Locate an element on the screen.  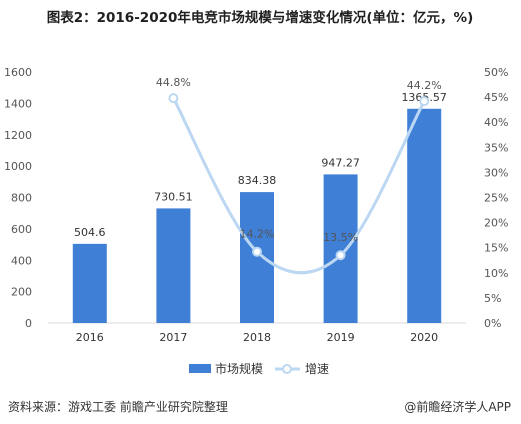
y2-tick-label: 50% is located at coordinates (496, 72).